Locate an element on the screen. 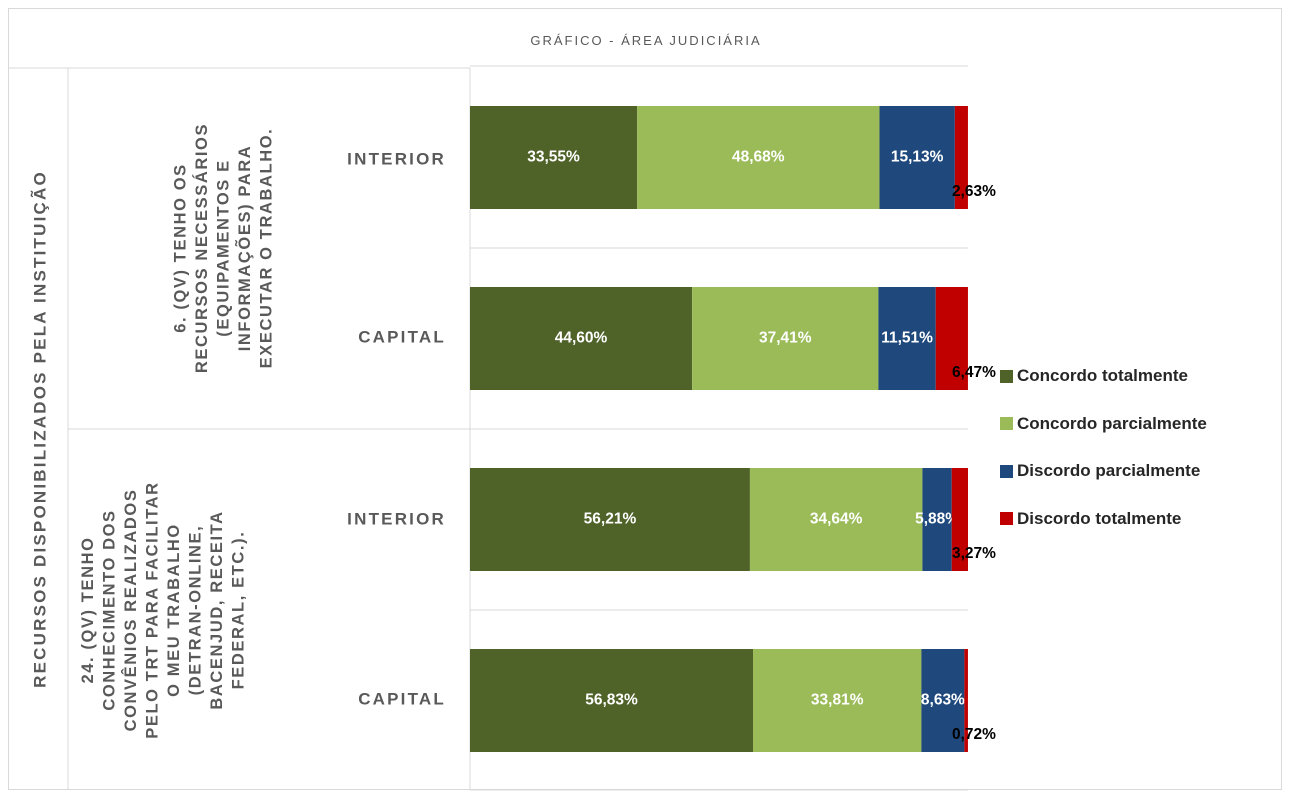 Image resolution: width=1290 pixels, height=800 pixels. bar-q1-r0-s3 is located at coordinates (959, 519).